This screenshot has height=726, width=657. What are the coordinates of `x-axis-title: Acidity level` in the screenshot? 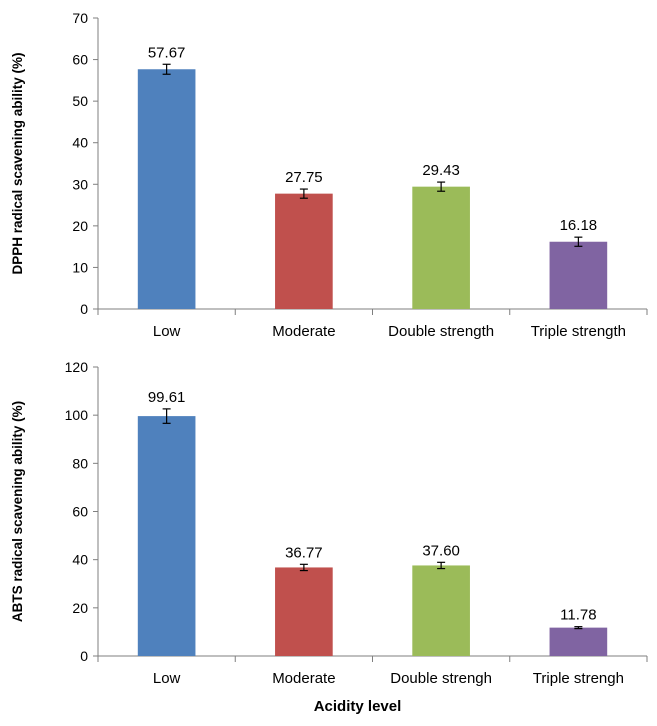 It's located at (358, 706).